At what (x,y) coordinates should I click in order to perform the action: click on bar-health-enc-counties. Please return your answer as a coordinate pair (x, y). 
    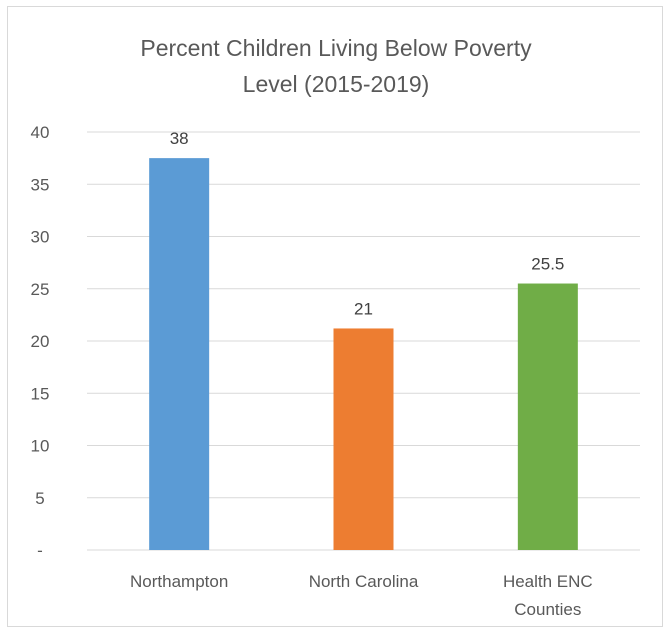
    Looking at the image, I should click on (547, 416).